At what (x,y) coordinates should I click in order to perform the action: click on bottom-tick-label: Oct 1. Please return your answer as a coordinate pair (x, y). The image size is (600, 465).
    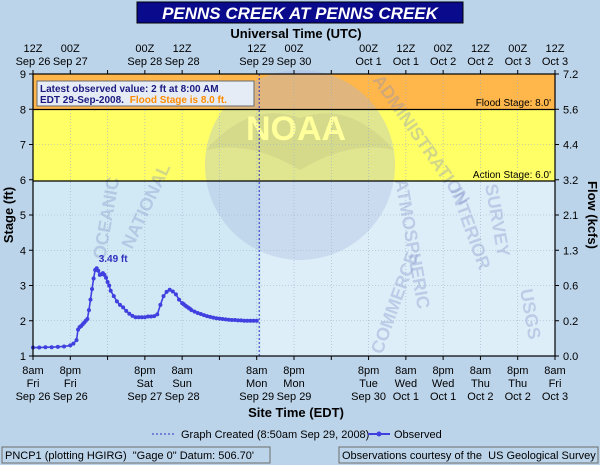
    Looking at the image, I should click on (443, 397).